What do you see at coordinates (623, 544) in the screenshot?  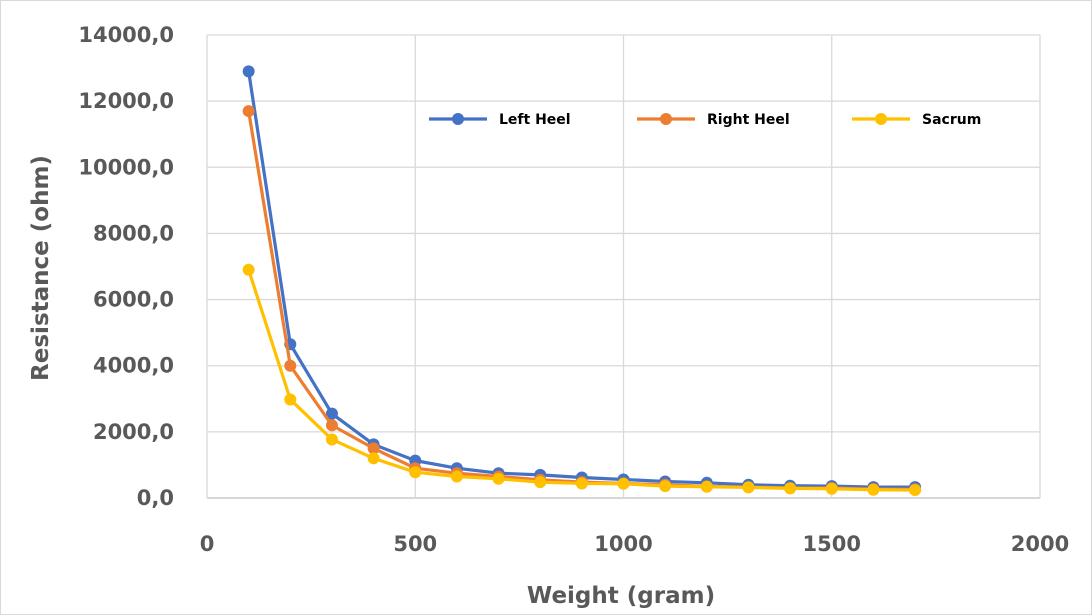 I see `x-tick-label: 1000` at bounding box center [623, 544].